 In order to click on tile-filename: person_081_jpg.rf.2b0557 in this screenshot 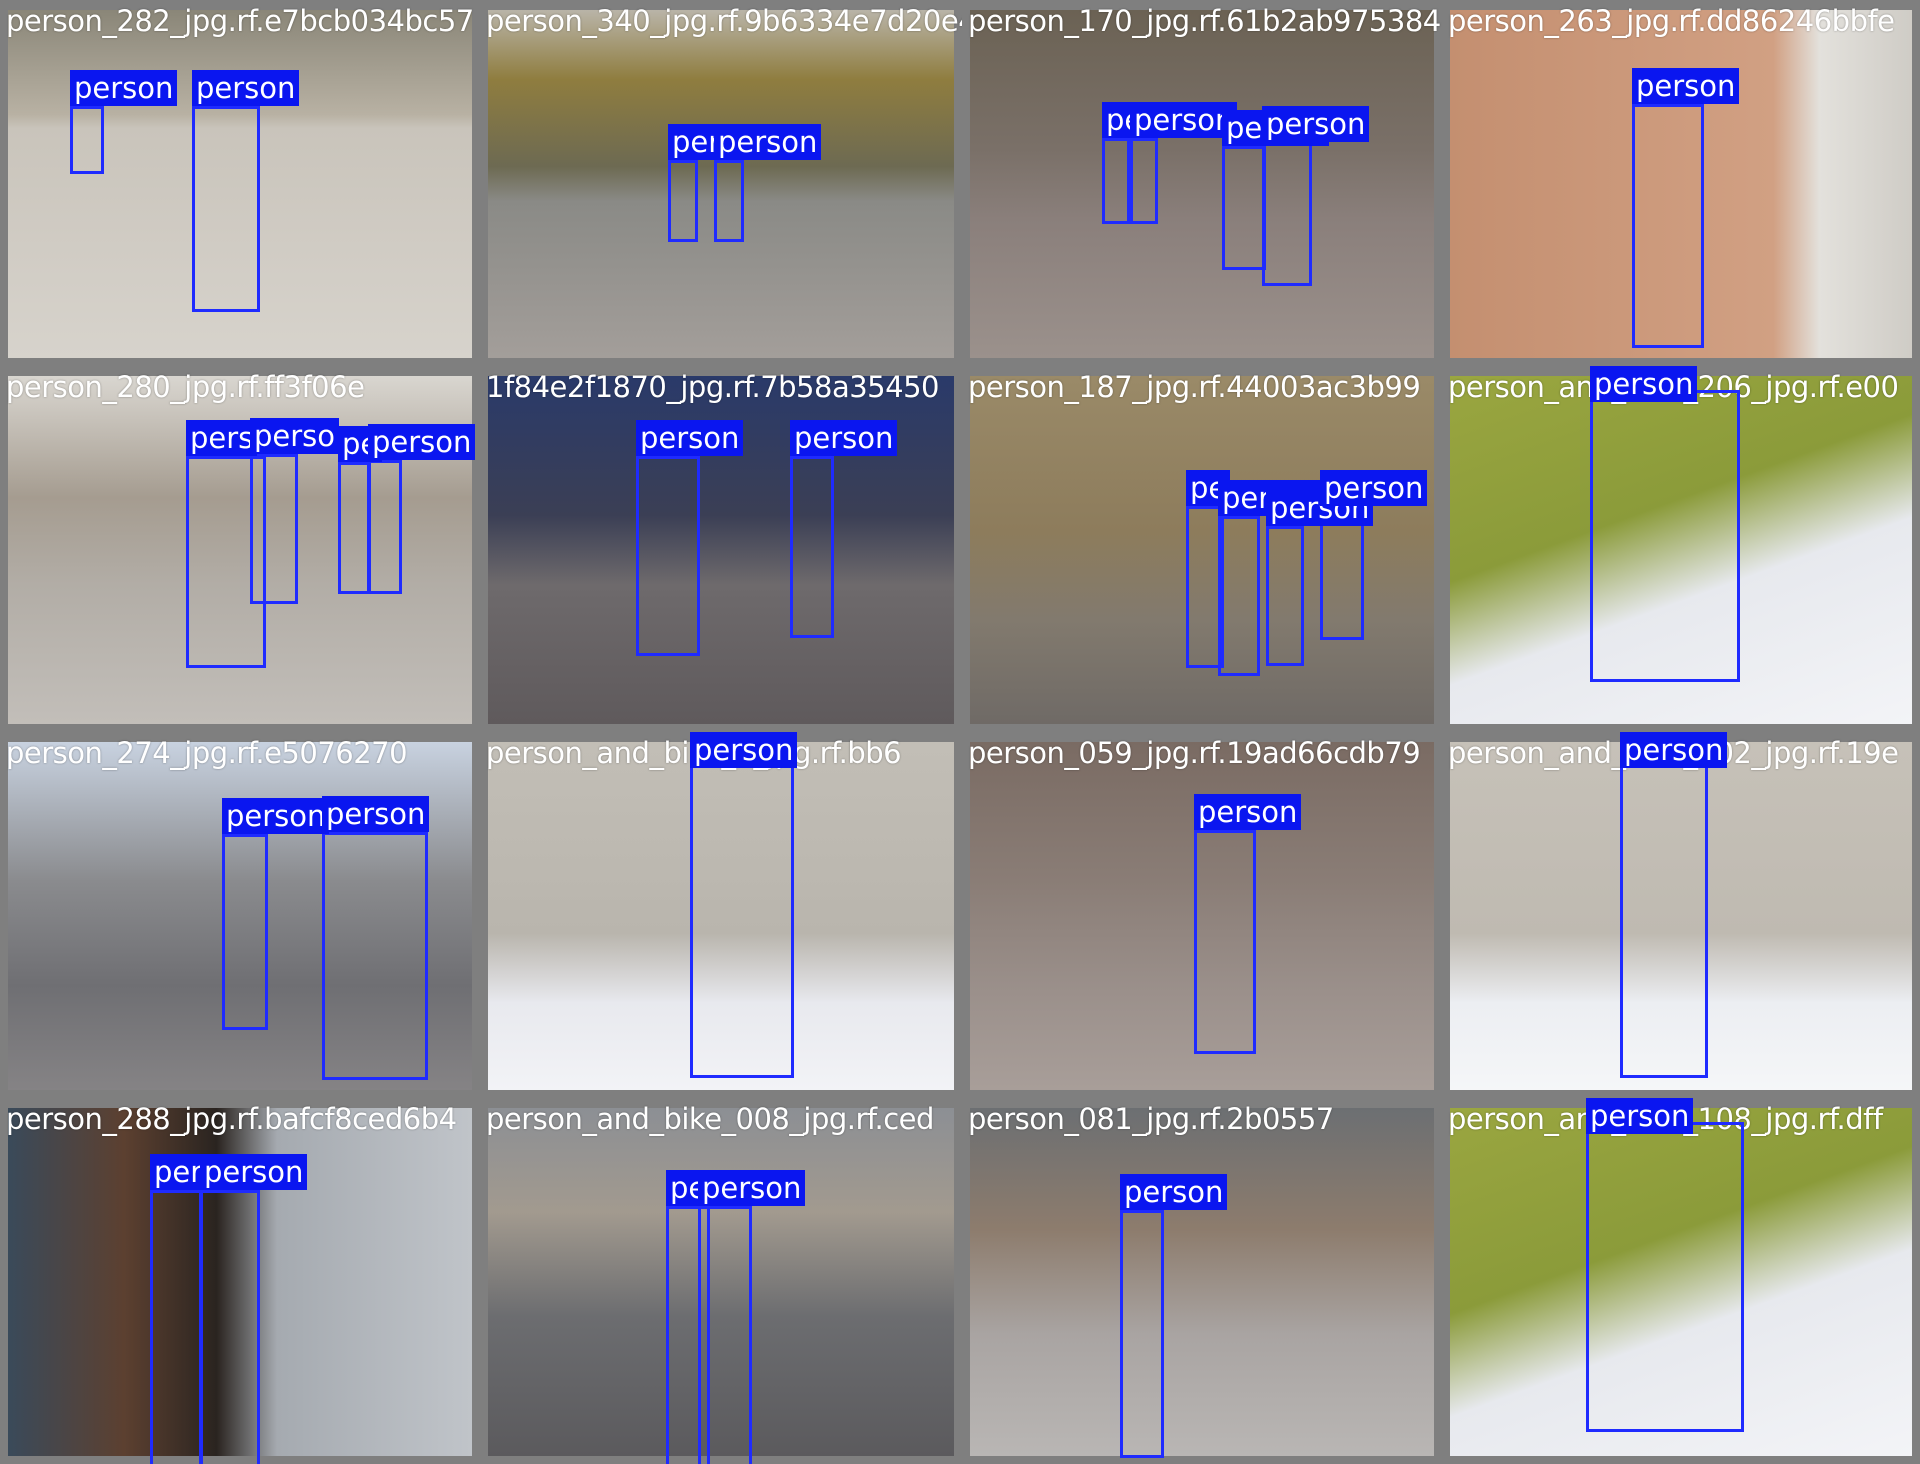, I will do `click(1151, 1119)`.